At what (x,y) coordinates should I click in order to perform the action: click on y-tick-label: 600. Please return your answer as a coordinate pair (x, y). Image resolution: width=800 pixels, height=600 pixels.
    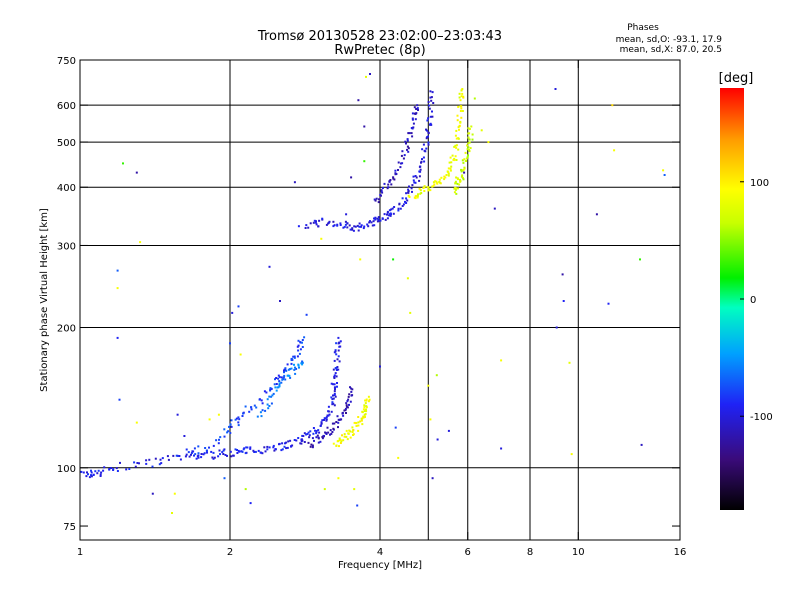
    Looking at the image, I should click on (66, 106).